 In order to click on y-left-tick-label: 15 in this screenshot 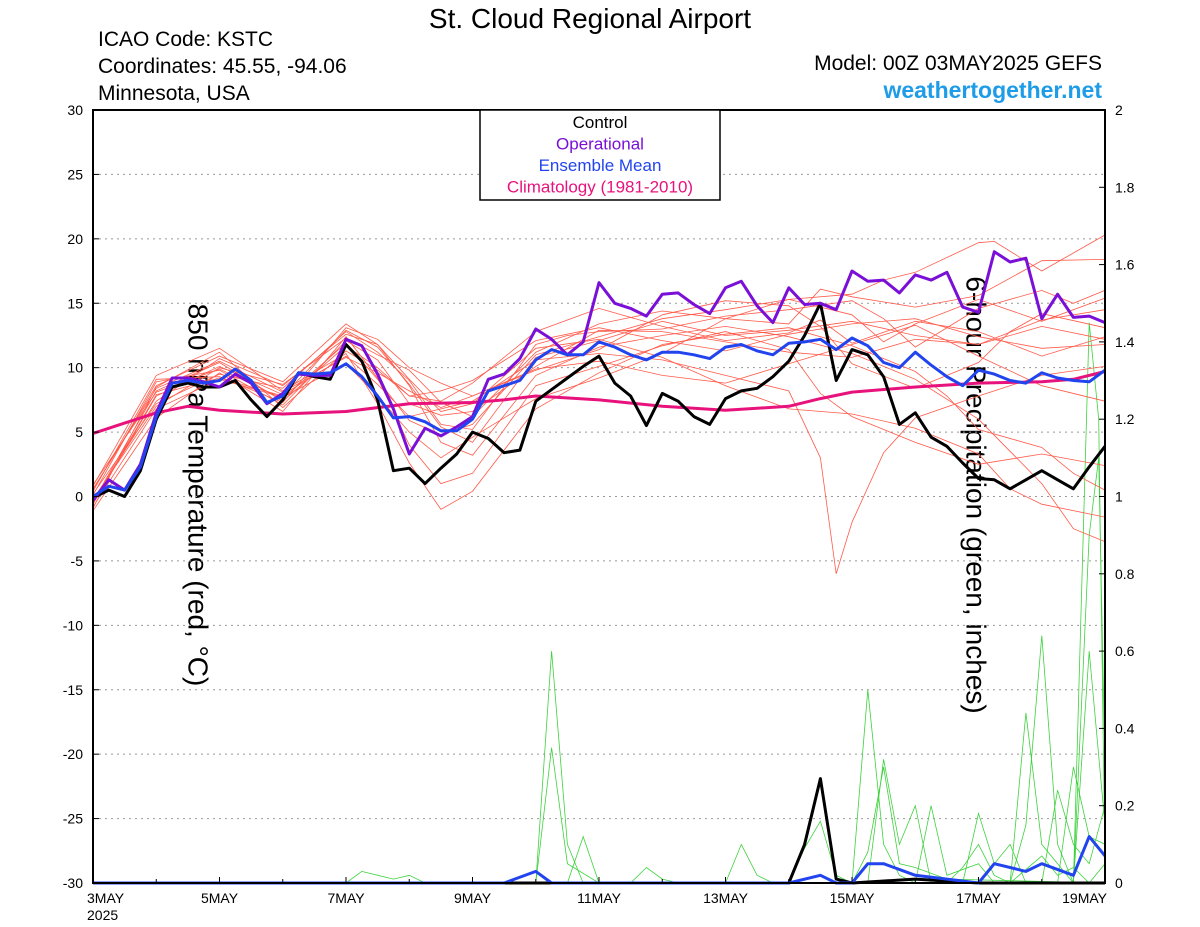, I will do `click(75, 303)`.